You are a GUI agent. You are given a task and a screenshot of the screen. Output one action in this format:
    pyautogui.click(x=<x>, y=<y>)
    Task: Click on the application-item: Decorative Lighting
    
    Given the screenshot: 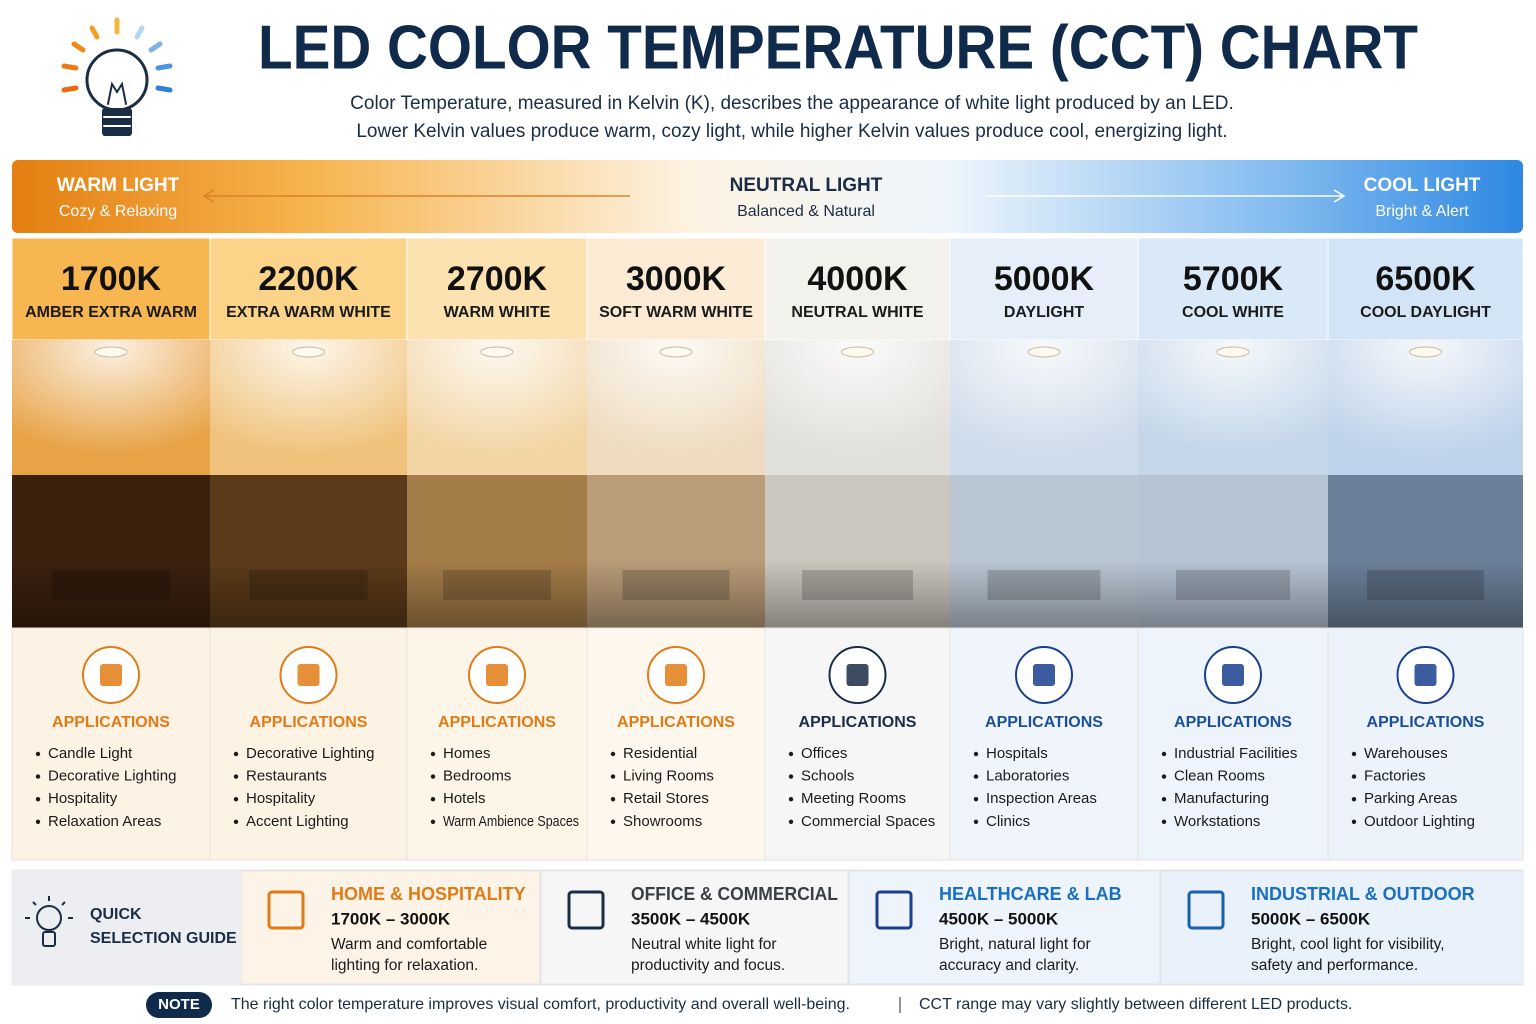 What is the action you would take?
    pyautogui.click(x=112, y=776)
    